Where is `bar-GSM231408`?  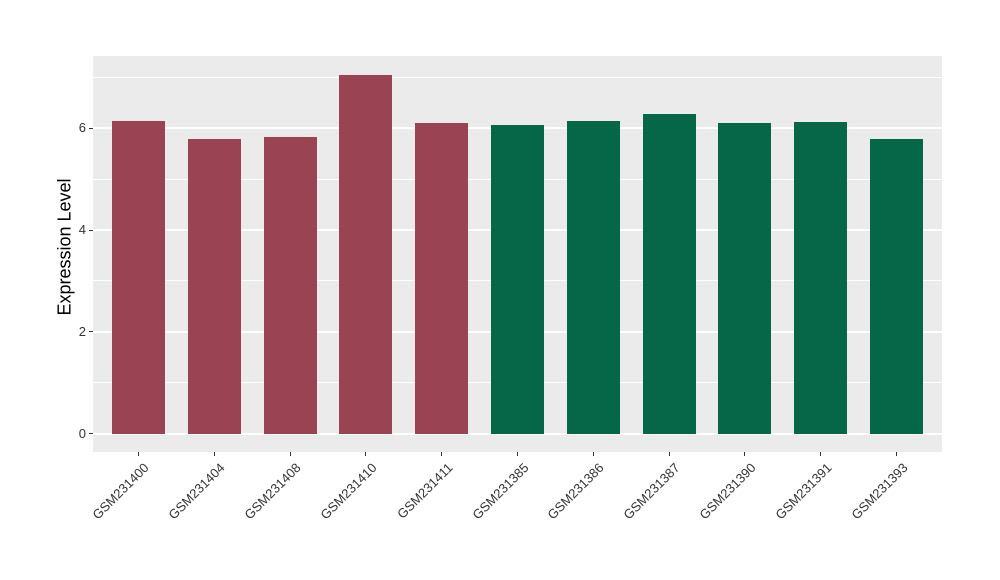
bar-GSM231408 is located at coordinates (290, 285).